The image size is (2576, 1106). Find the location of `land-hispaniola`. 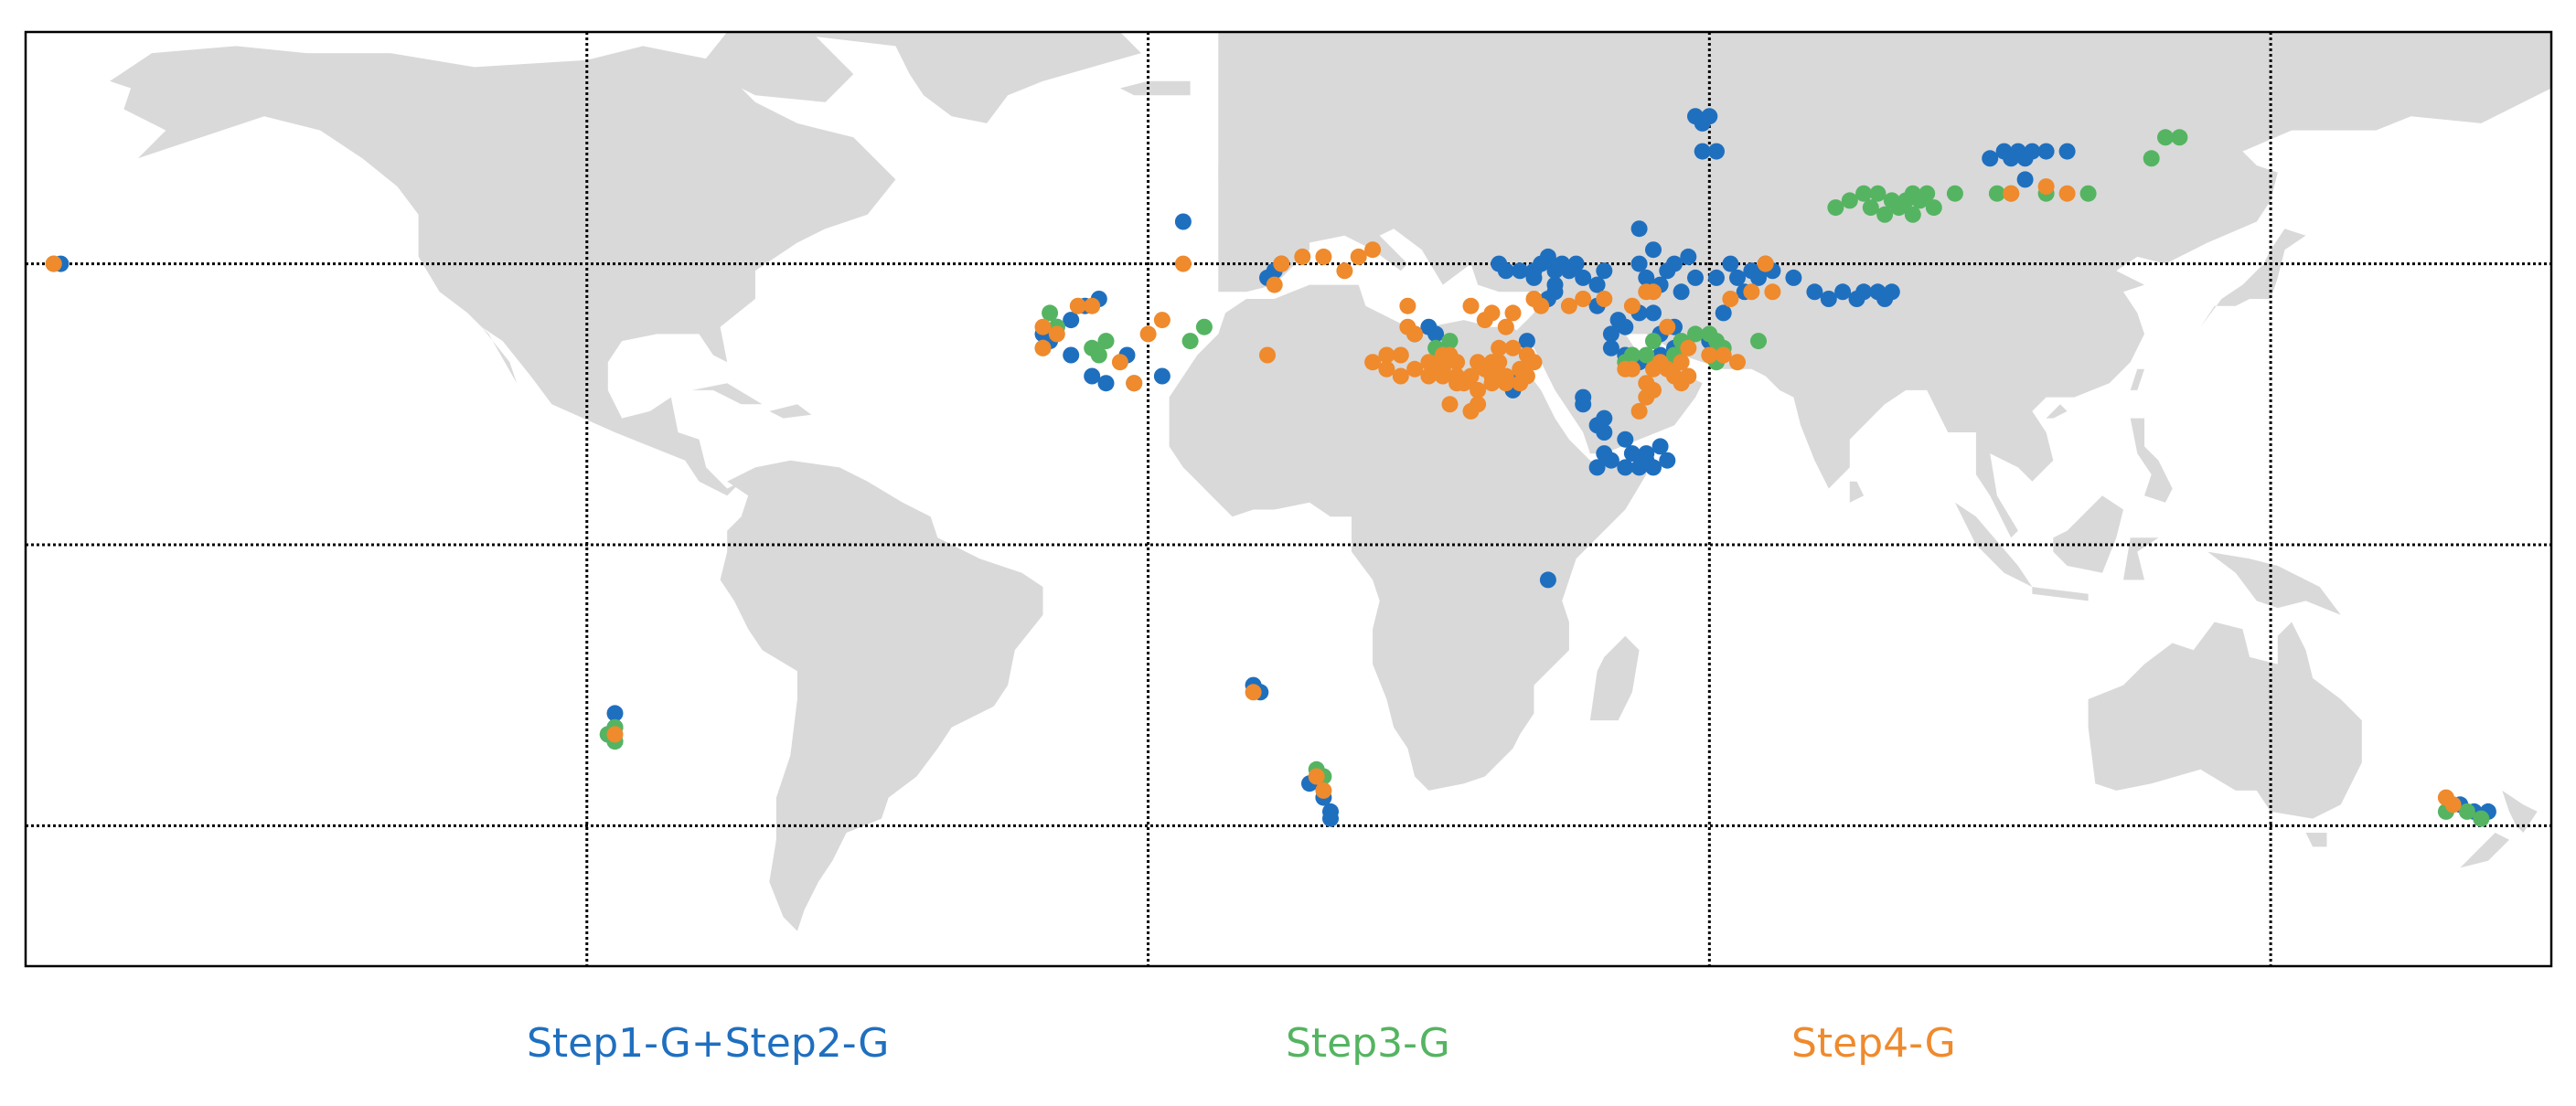

land-hispaniola is located at coordinates (790, 411).